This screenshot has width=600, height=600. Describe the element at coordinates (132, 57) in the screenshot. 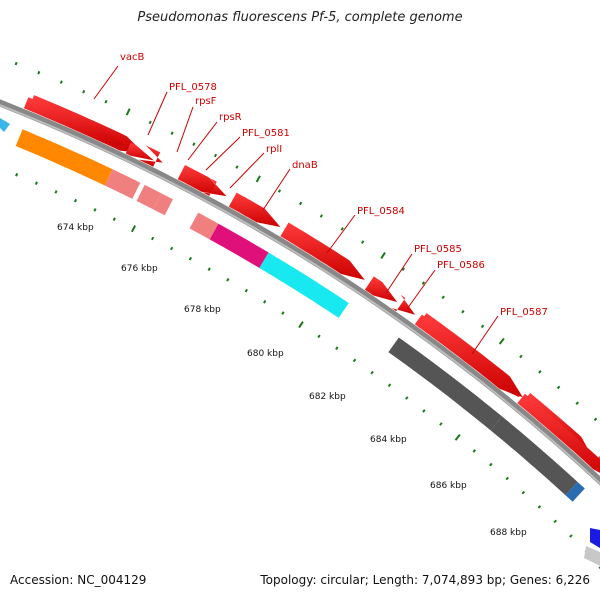

I see `gene-label-vacB: vacB` at that location.